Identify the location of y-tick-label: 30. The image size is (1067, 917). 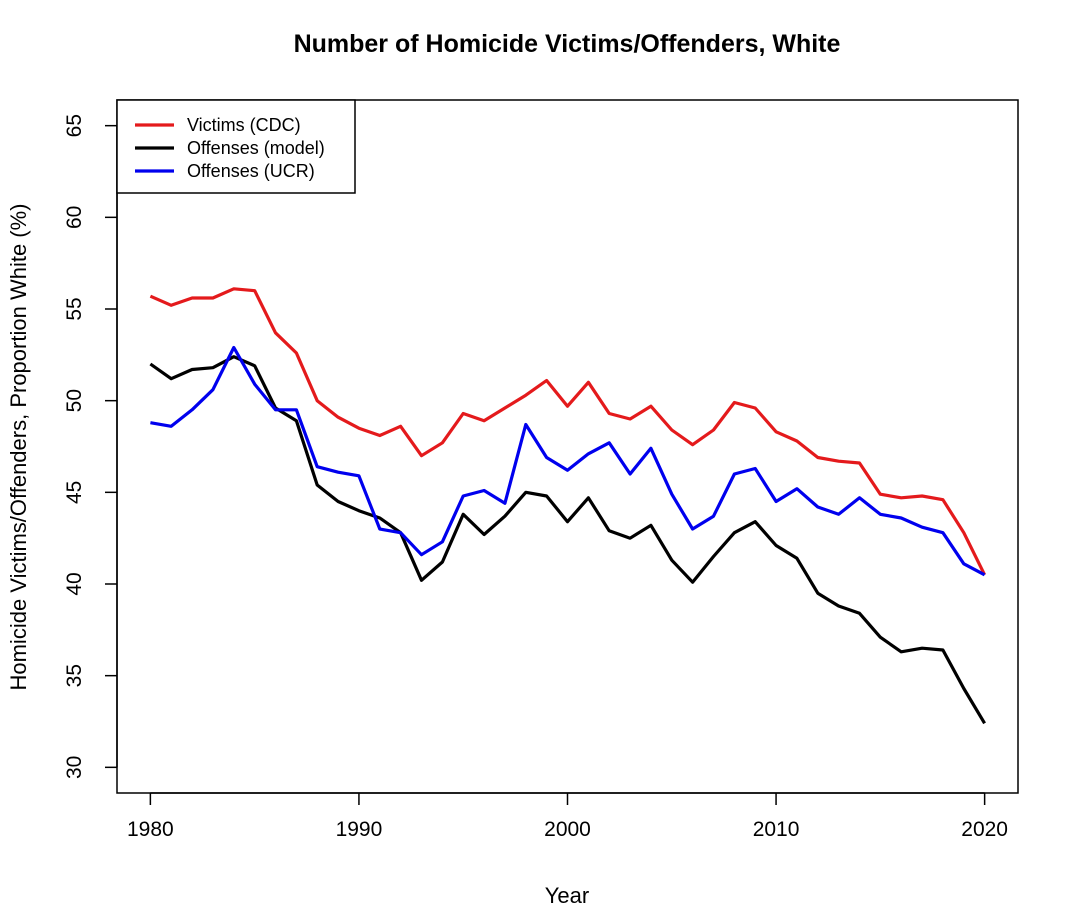
(74, 767).